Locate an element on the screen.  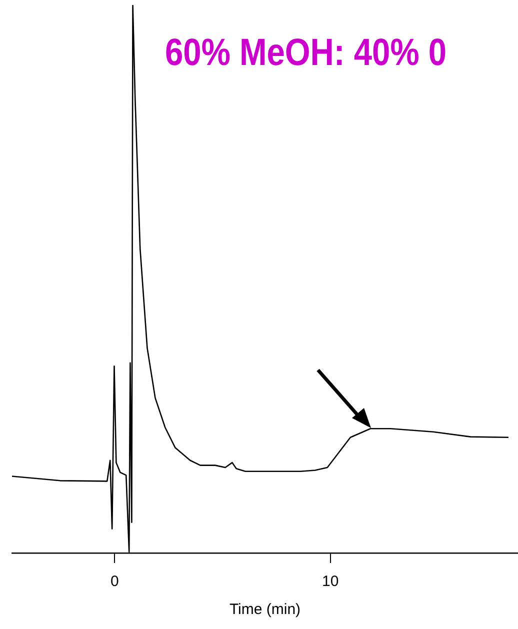
text: 60% MeOH: 40% 0 is located at coordinates (306, 53).